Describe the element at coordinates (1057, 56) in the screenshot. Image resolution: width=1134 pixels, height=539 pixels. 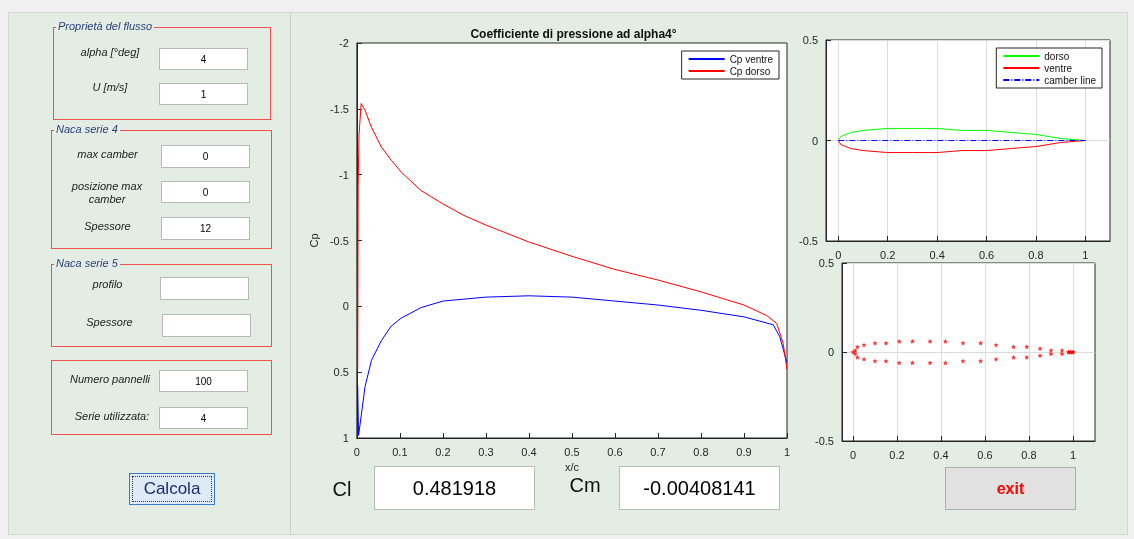
I see `legend-label: dorso` at that location.